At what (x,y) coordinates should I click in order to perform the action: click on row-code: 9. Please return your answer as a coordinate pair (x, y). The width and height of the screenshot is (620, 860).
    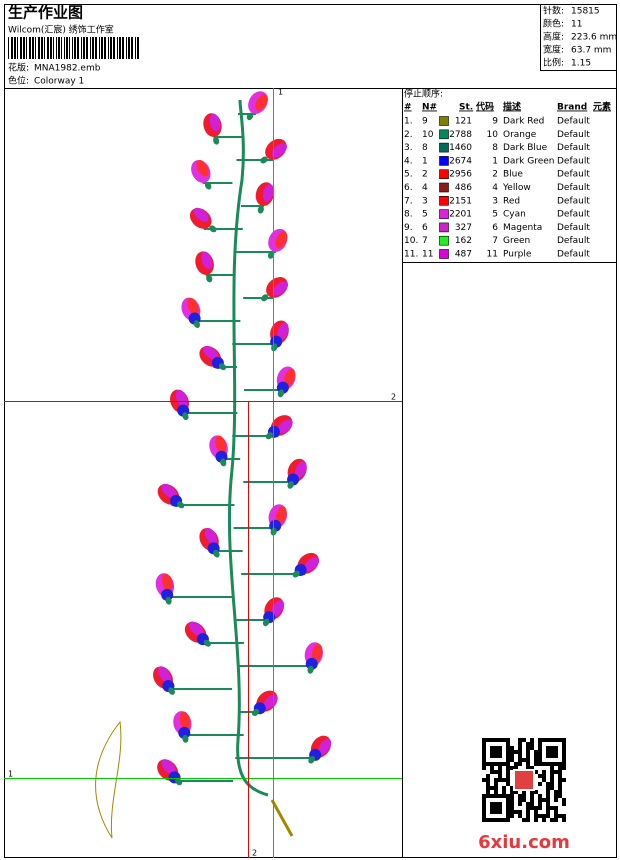
    Looking at the image, I should click on (495, 122).